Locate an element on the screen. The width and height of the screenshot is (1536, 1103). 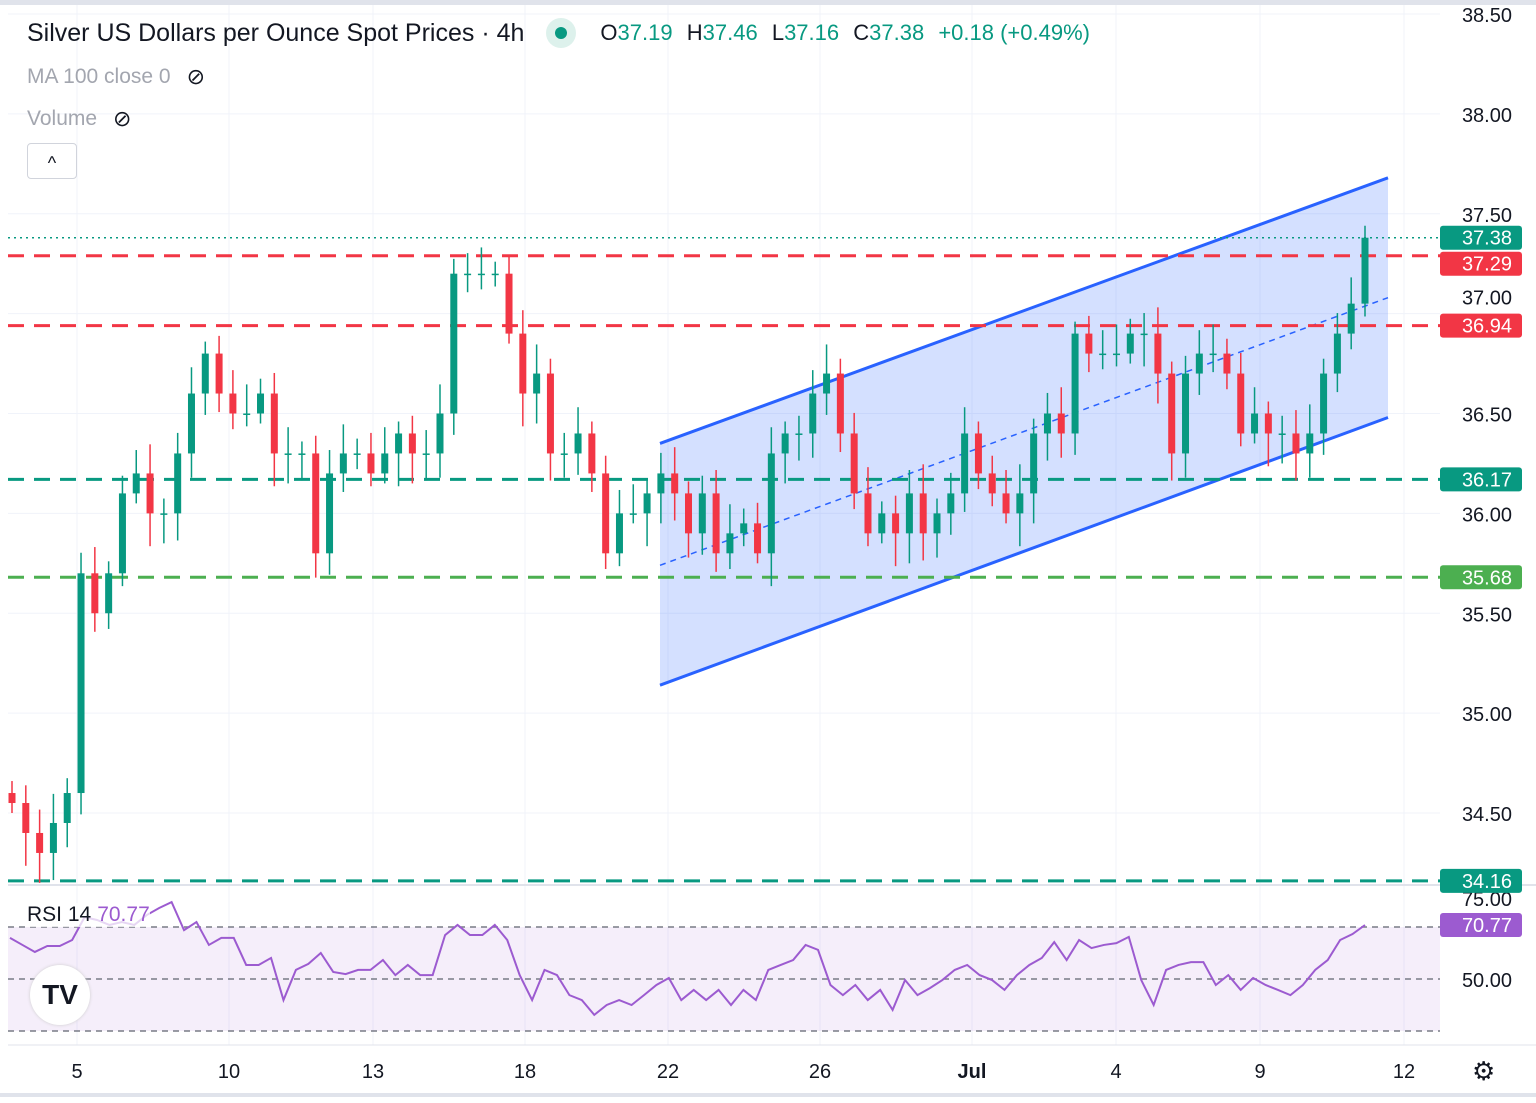
volume-indicator-legend: Volume ⊘ is located at coordinates (79, 119).